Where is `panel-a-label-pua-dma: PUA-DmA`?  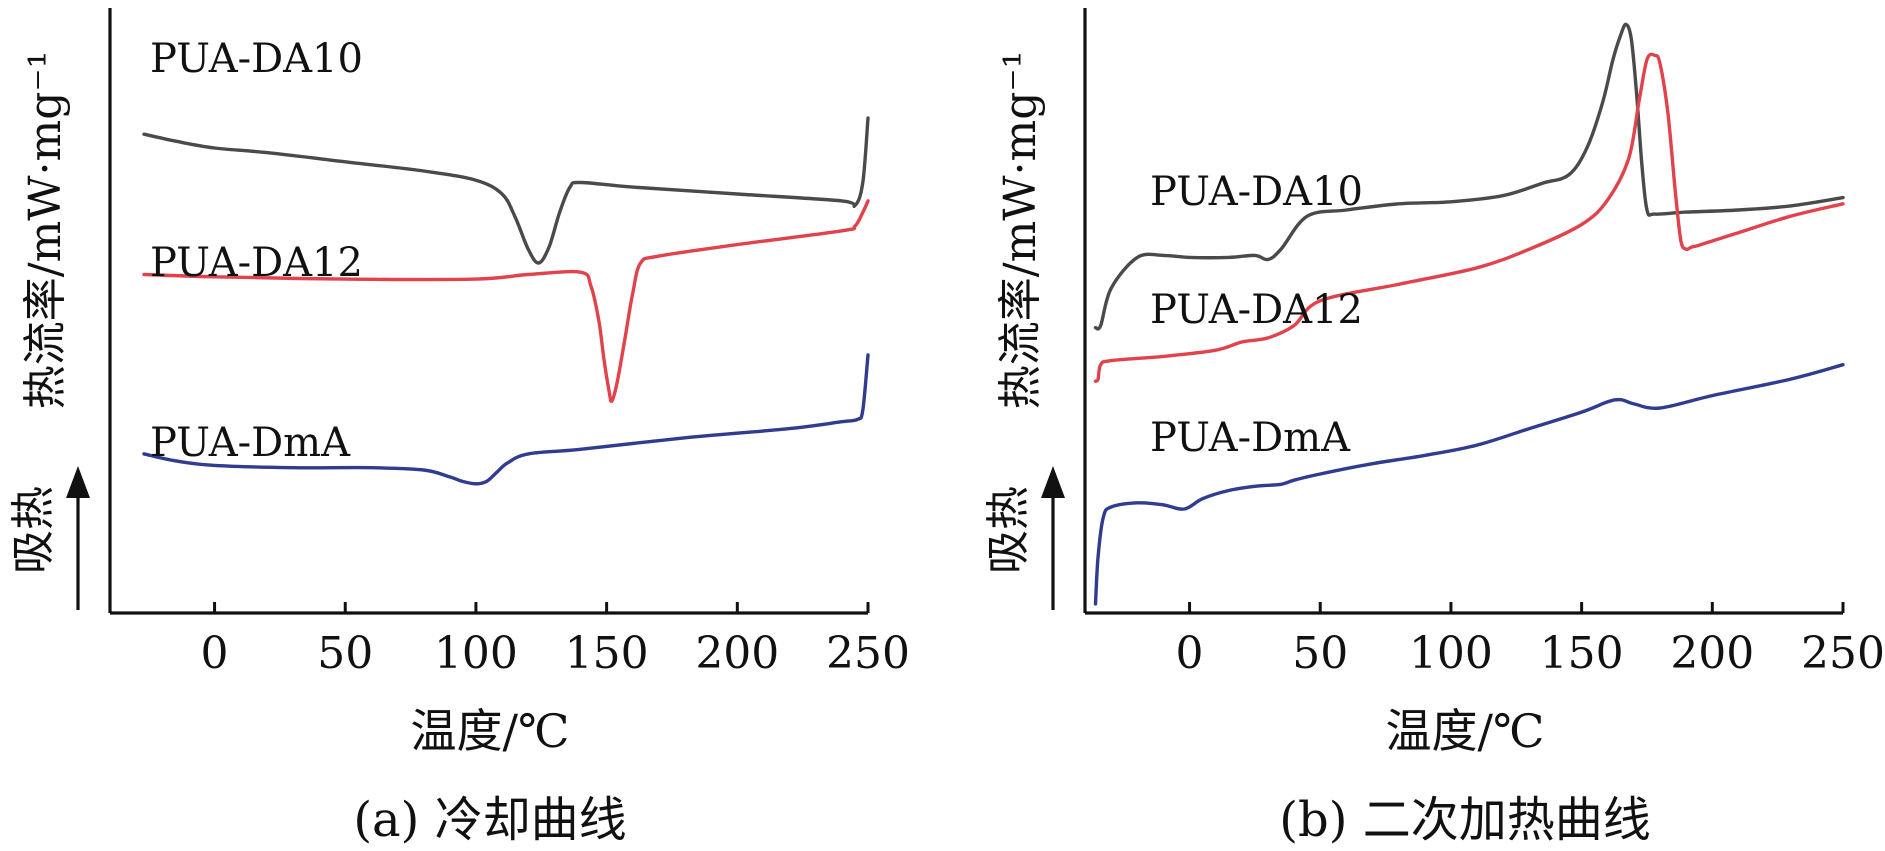
panel-a-label-pua-dma: PUA-DmA is located at coordinates (250, 443).